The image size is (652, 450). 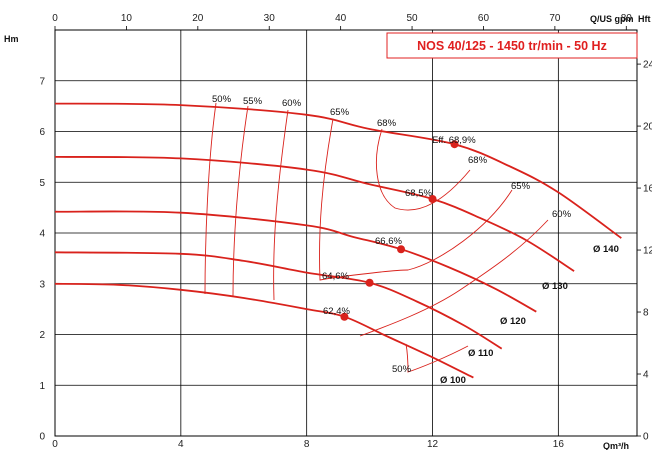 I want to click on y-left-tick-label: 7, so click(x=42, y=81).